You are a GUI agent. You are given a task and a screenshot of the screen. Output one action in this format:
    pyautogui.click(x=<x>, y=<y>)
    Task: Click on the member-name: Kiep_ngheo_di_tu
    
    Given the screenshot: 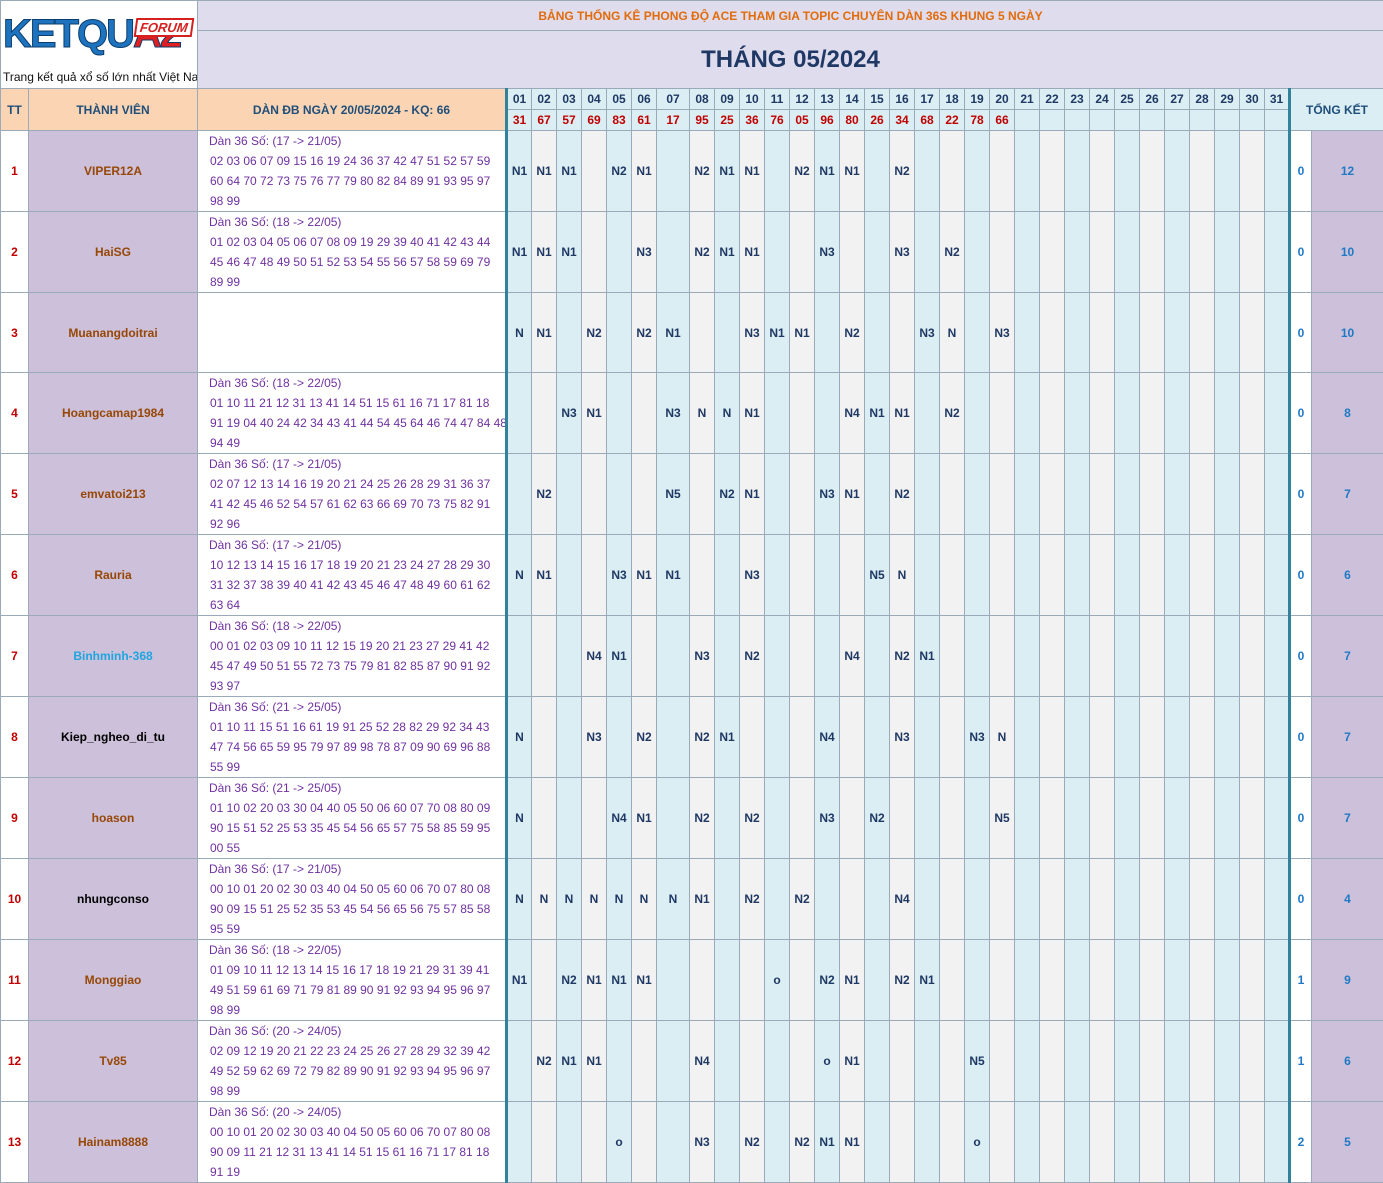 What is the action you would take?
    pyautogui.click(x=113, y=737)
    